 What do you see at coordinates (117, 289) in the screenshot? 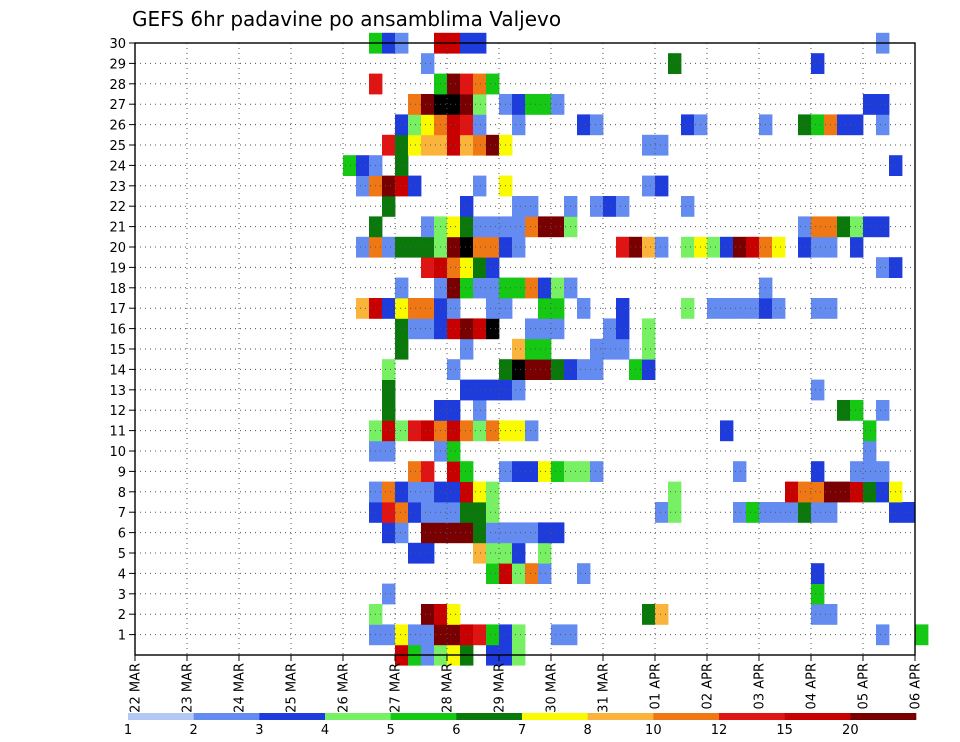
I see `y-tick-label: 18` at bounding box center [117, 289].